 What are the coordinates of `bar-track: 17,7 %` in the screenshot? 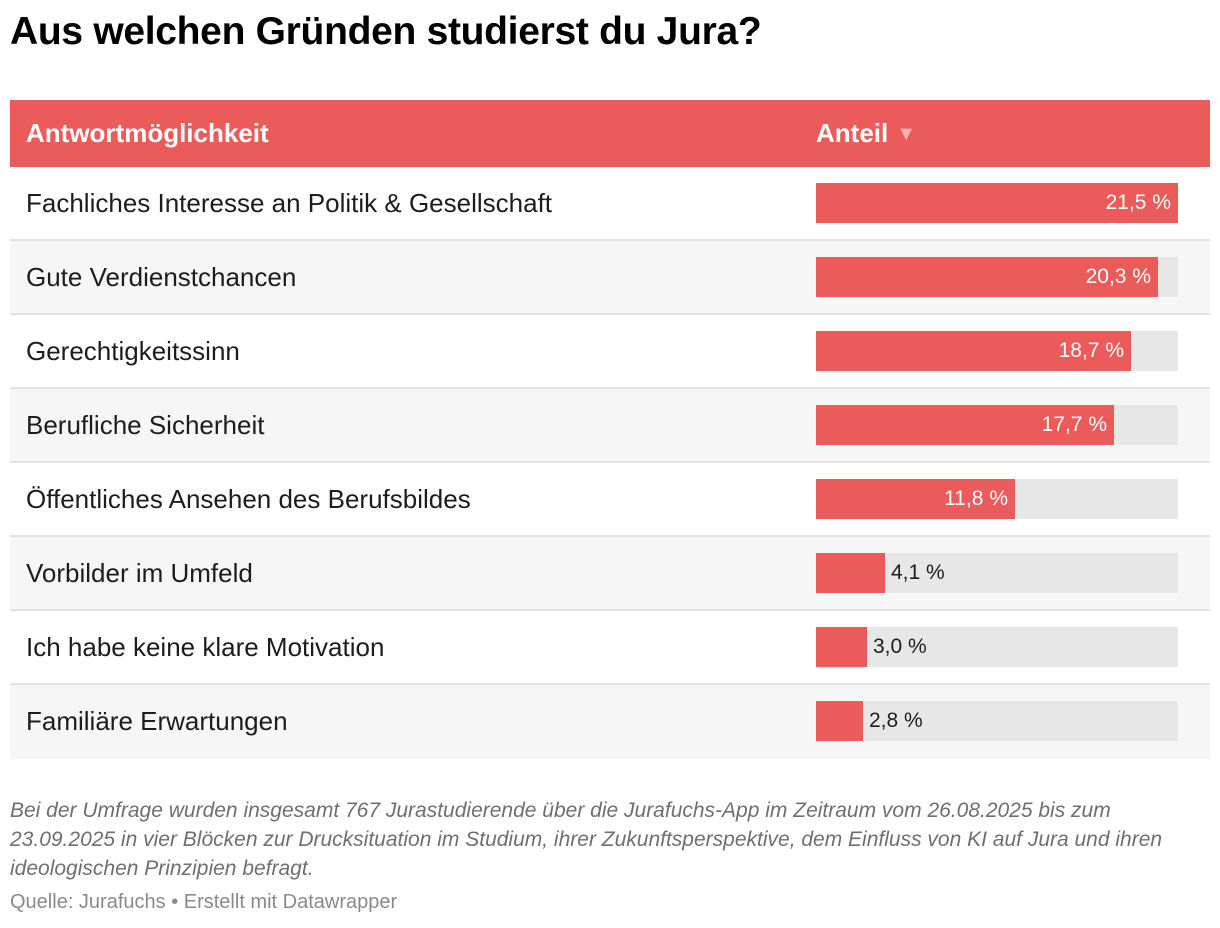 It's located at (997, 425).